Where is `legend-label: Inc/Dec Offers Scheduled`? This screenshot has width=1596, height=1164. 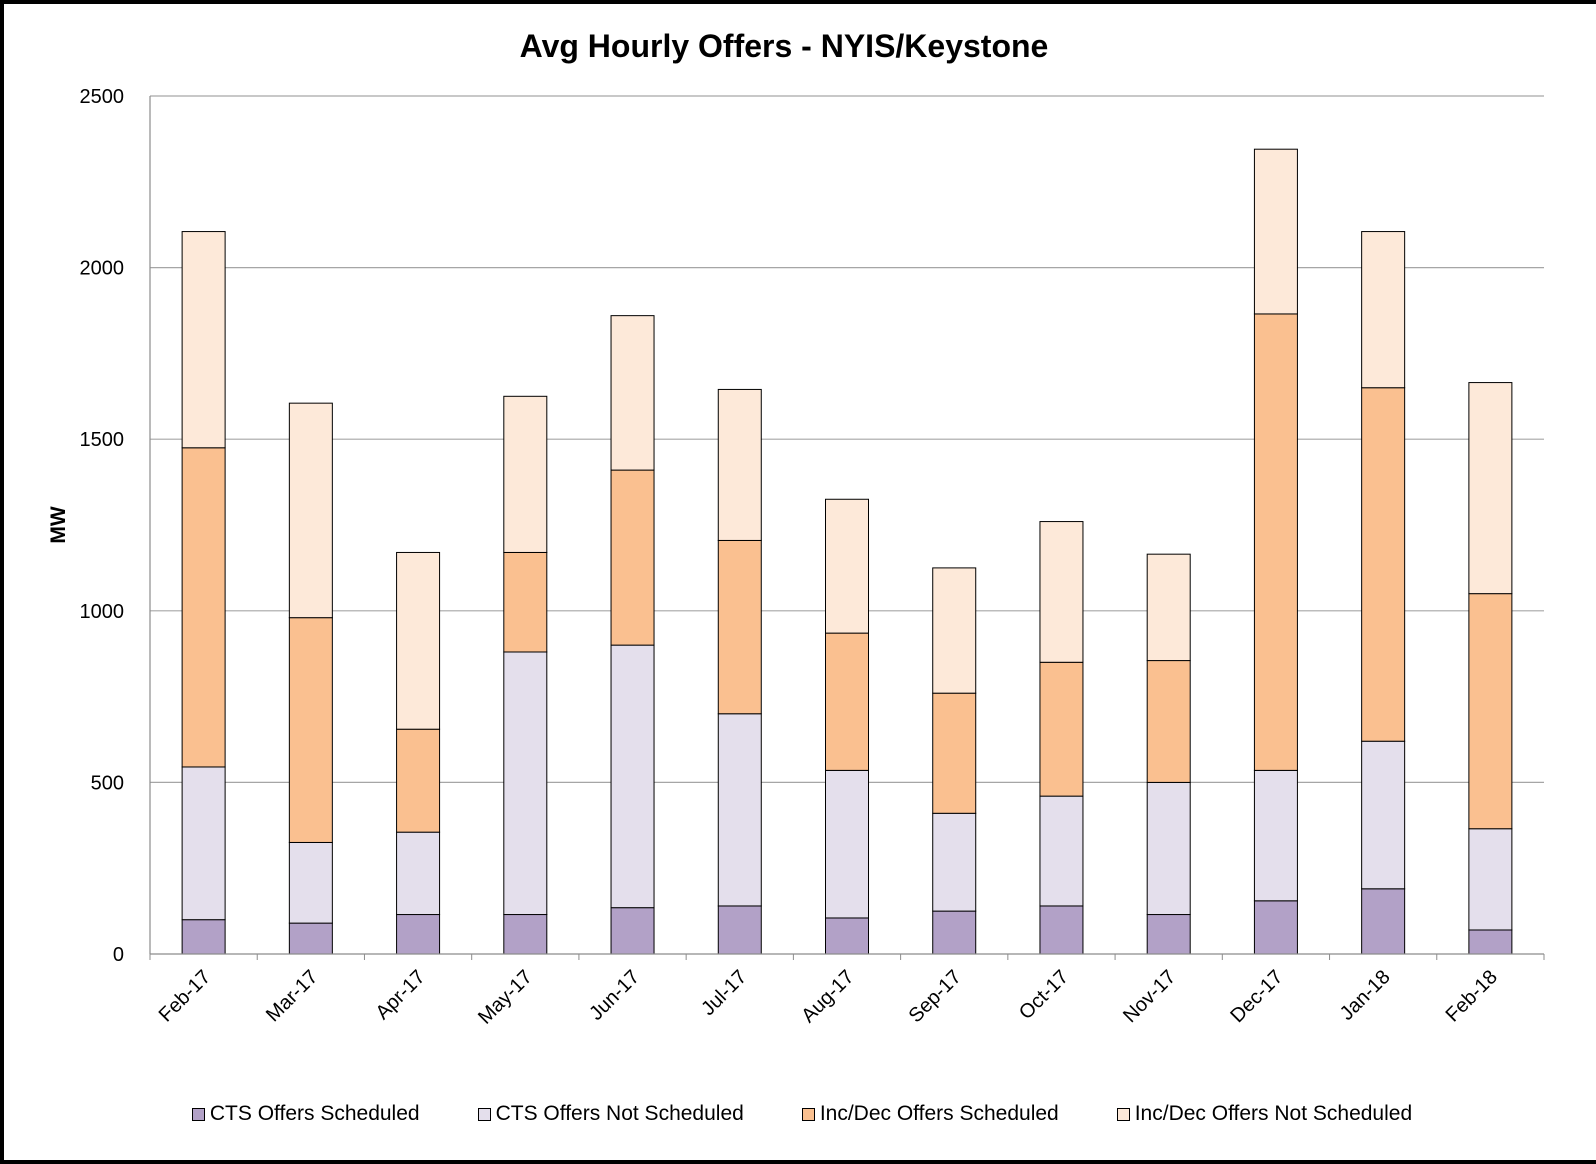 legend-label: Inc/Dec Offers Scheduled is located at coordinates (939, 1113).